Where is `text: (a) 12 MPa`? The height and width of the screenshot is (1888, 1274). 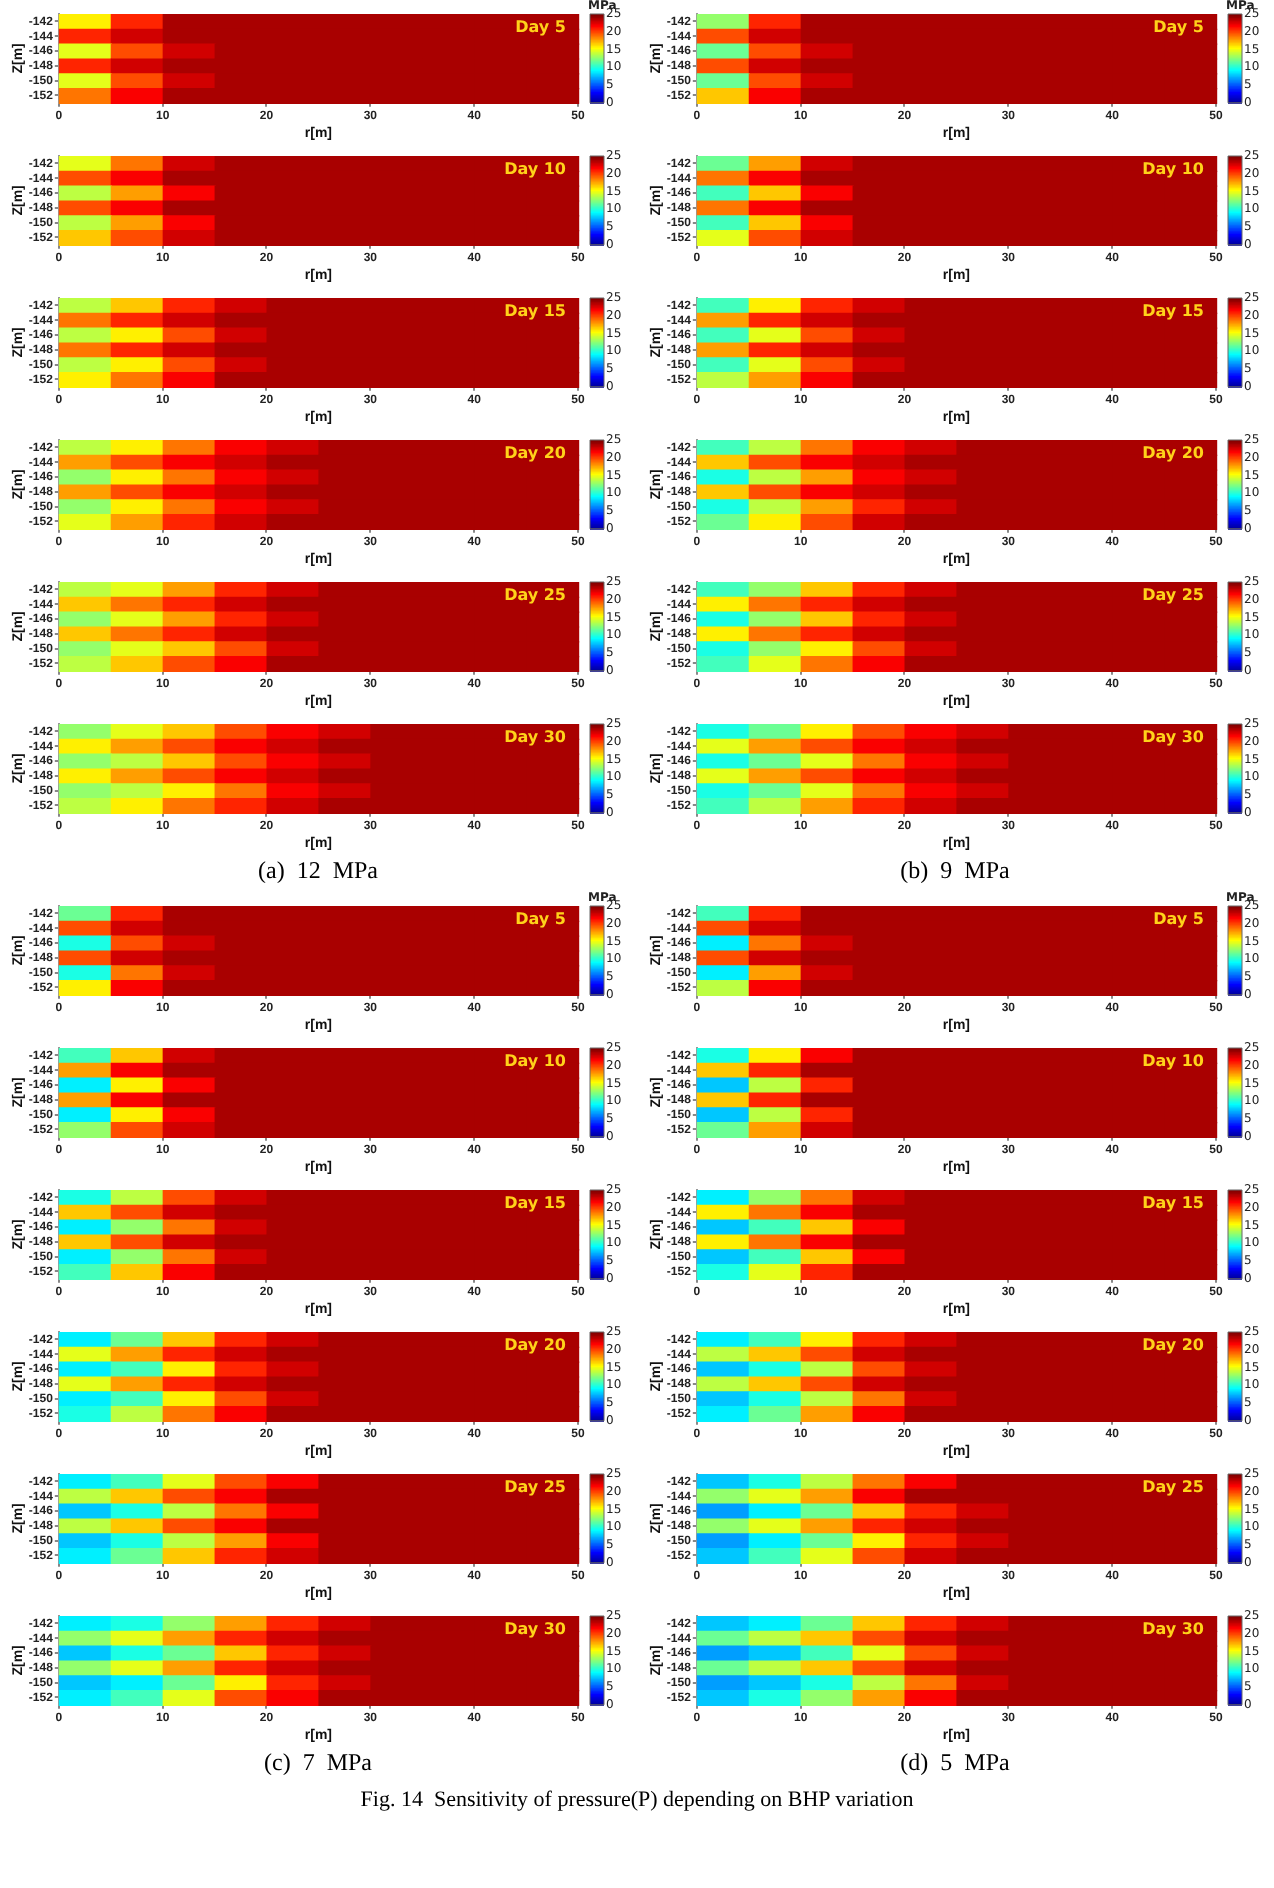
text: (a) 12 MPa is located at coordinates (318, 871).